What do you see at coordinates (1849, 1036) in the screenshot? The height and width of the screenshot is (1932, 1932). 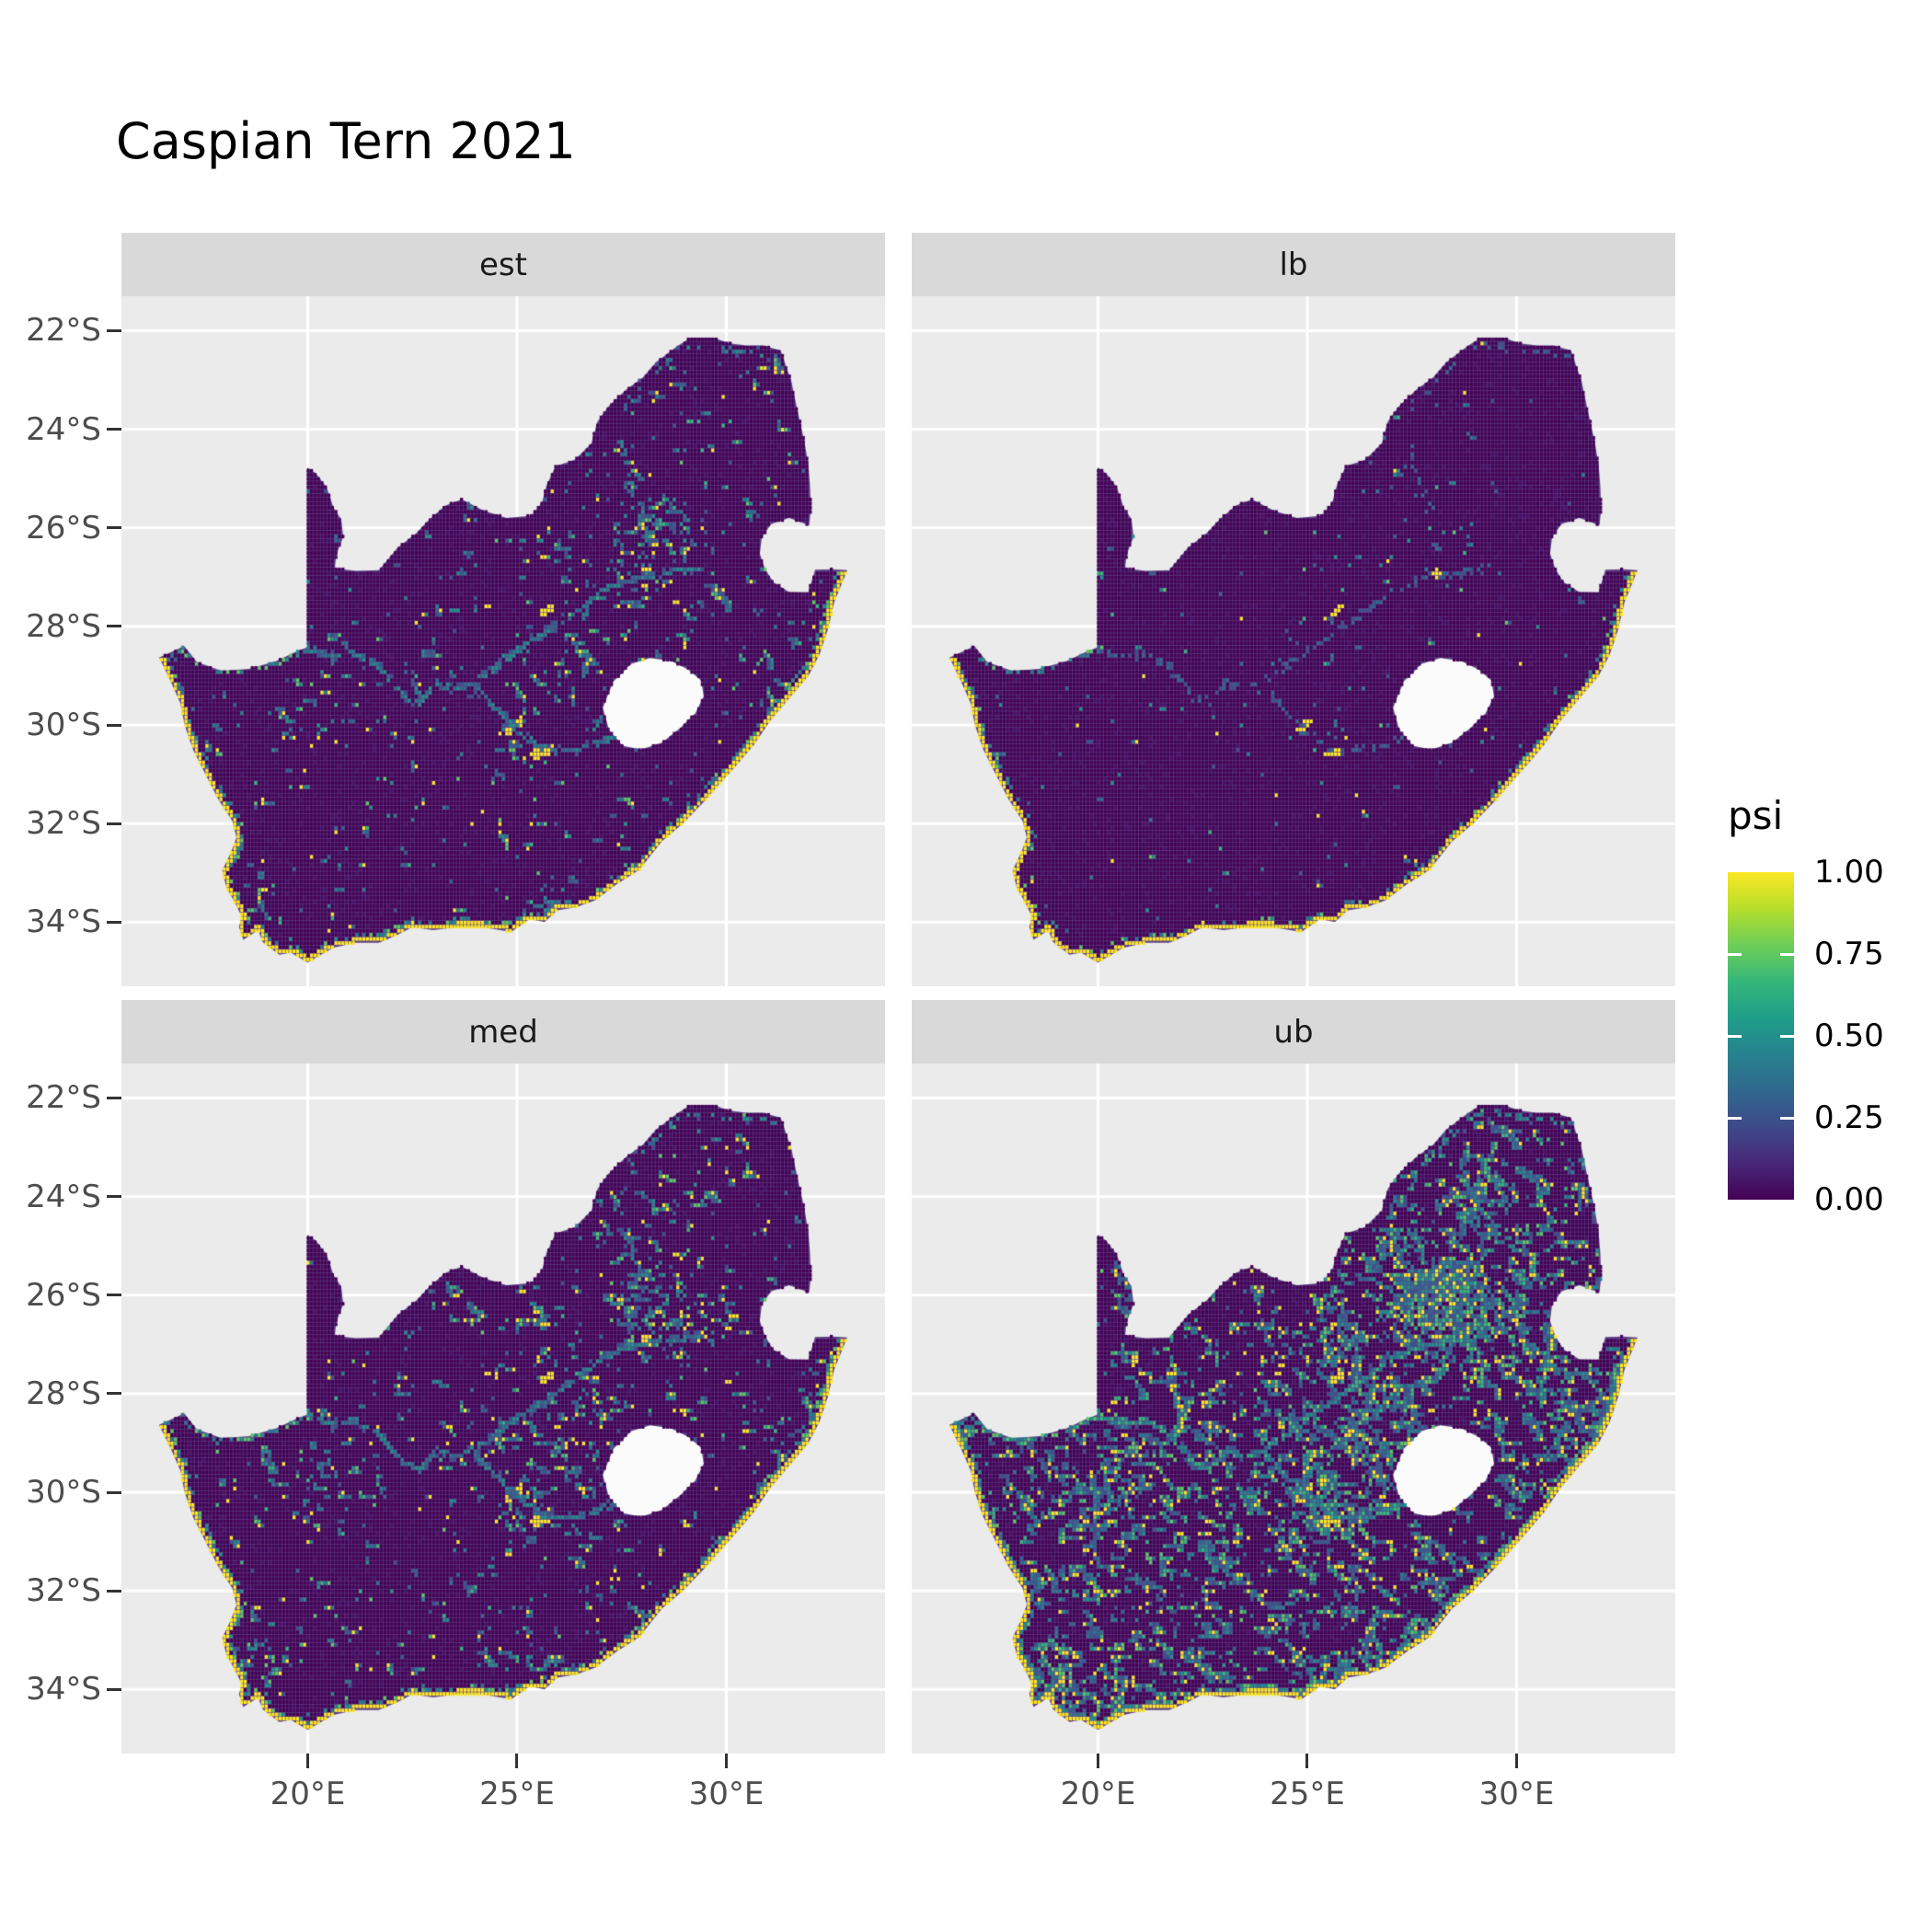 I see `legend-tick-label: 0.50` at bounding box center [1849, 1036].